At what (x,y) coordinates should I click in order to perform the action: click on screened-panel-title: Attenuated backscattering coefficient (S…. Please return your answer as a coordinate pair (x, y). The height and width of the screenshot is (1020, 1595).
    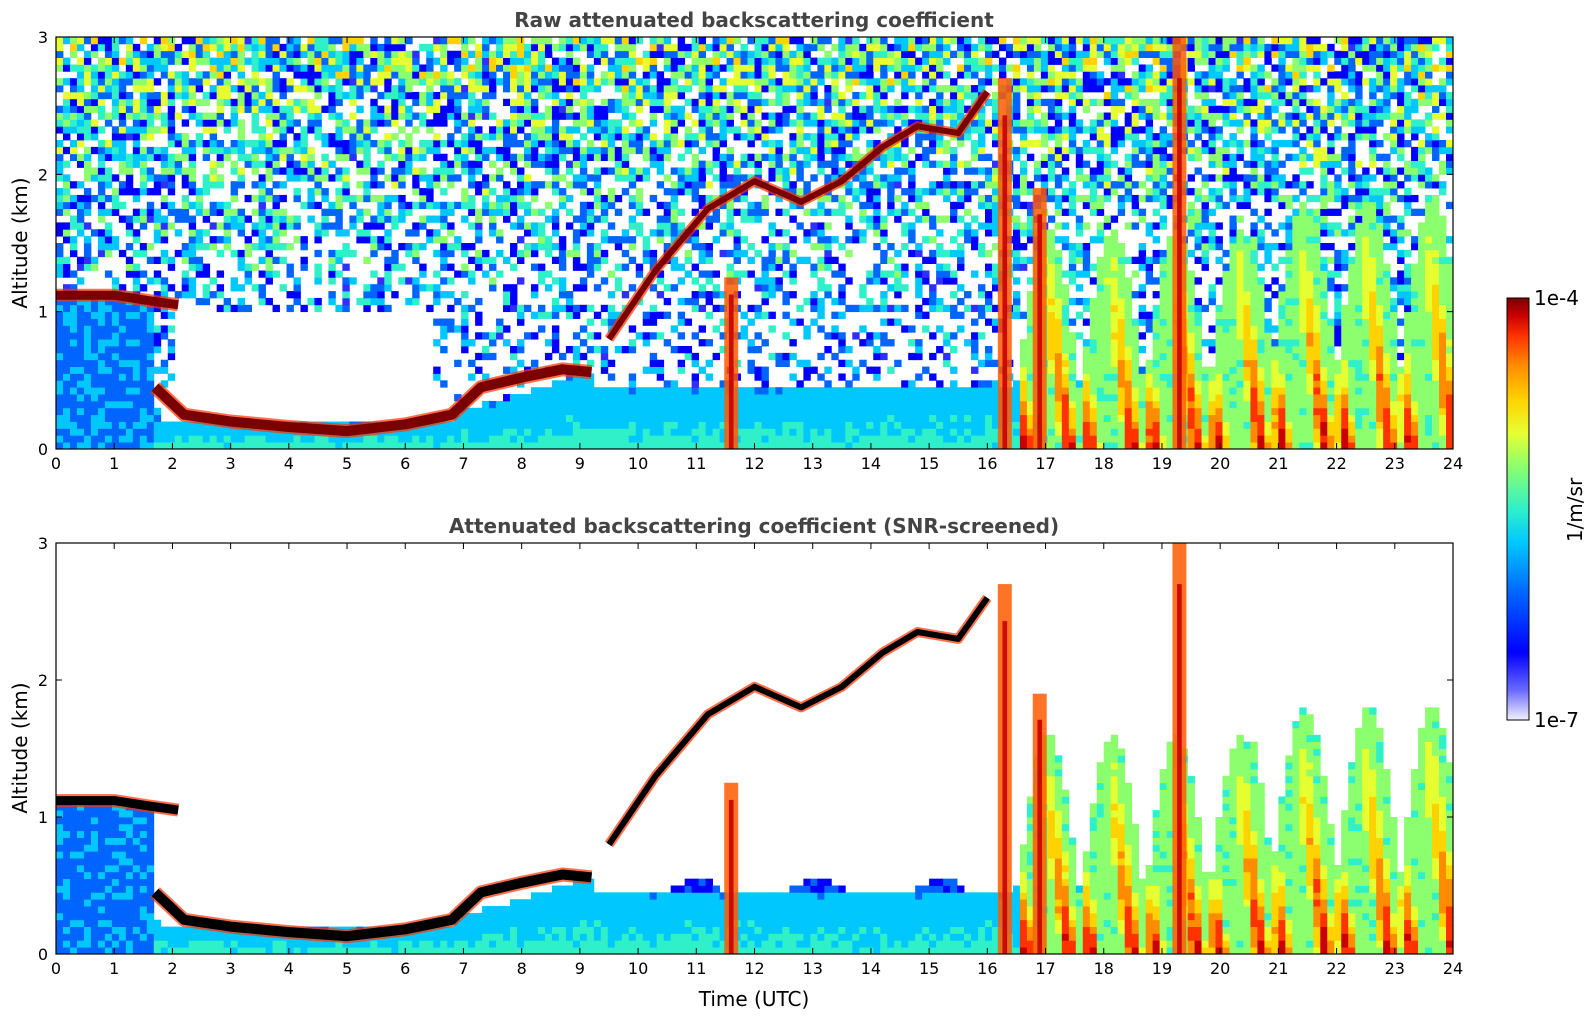
    Looking at the image, I should click on (754, 526).